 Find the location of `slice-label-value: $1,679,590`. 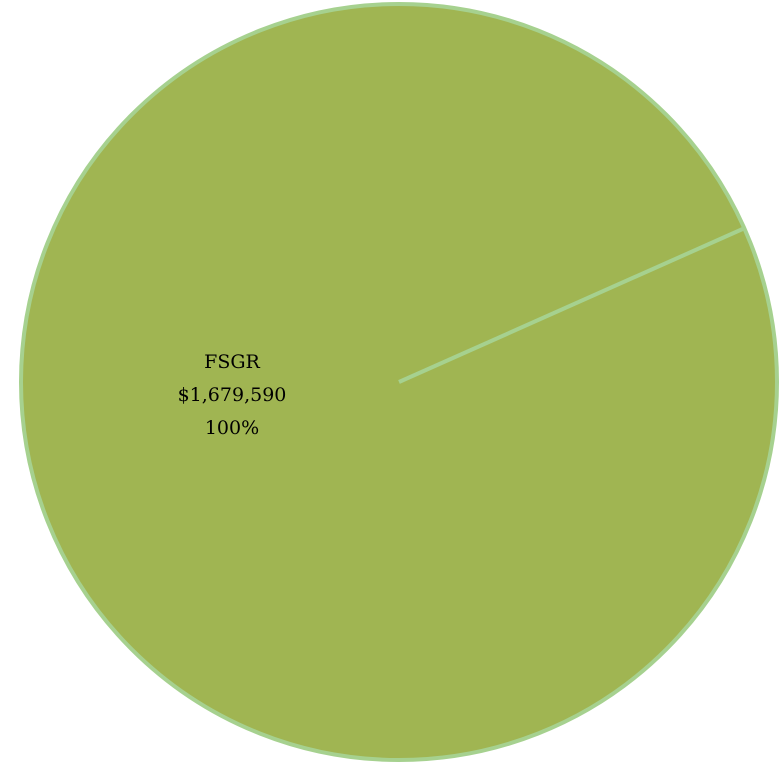

slice-label-value: $1,679,590 is located at coordinates (232, 395).